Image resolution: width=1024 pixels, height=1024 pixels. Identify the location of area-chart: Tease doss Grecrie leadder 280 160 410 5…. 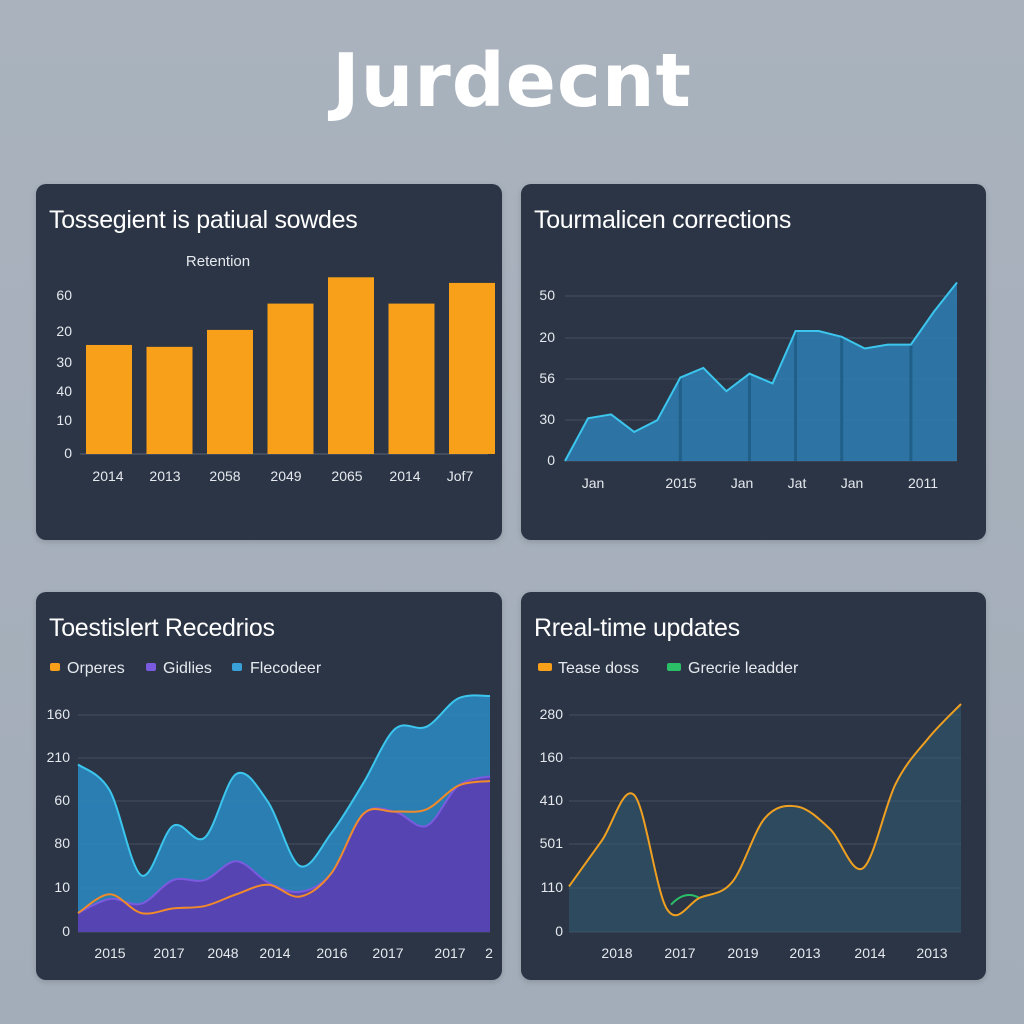
(750, 810).